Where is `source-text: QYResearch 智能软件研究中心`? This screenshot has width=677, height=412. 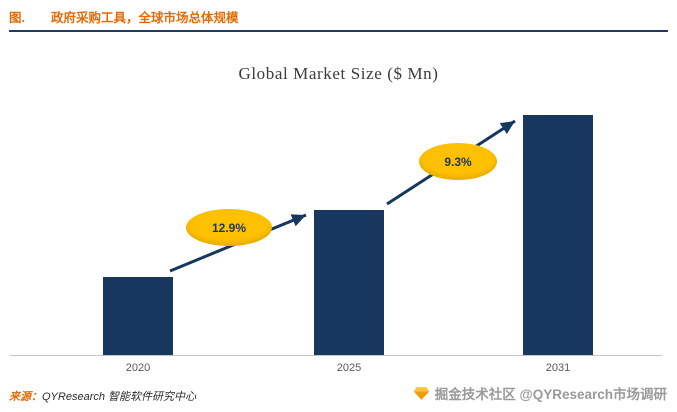
source-text: QYResearch 智能软件研究中心 is located at coordinates (119, 397).